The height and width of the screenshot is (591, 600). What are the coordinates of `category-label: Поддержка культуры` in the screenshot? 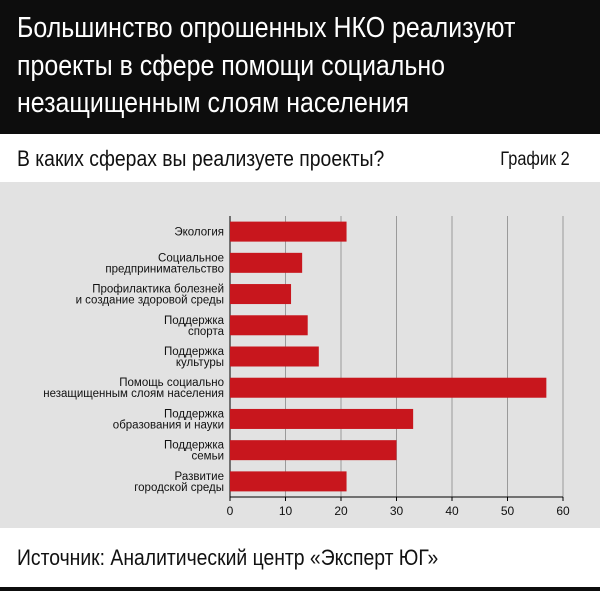 It's located at (194, 357).